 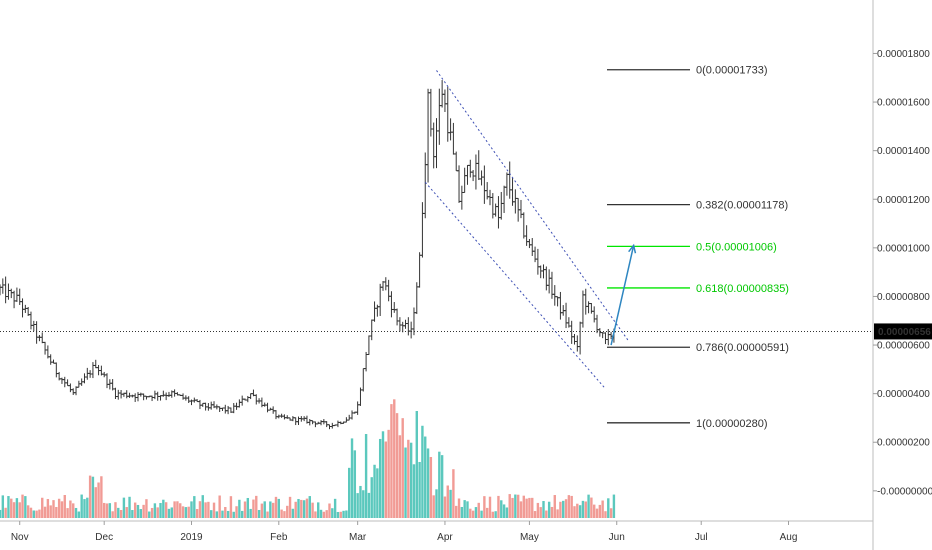 I want to click on time-tick-label: 2019, so click(x=191, y=537).